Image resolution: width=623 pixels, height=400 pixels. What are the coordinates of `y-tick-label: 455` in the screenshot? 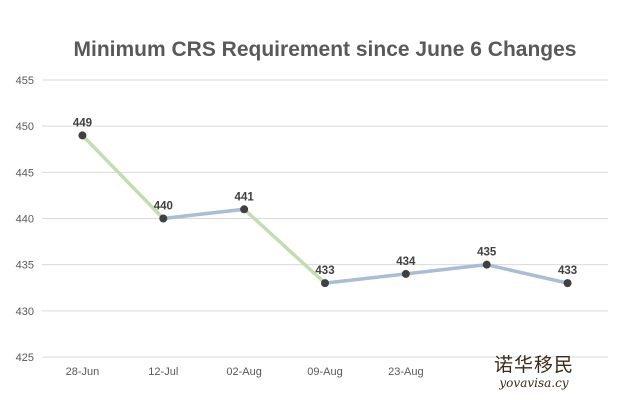 It's located at (25, 81).